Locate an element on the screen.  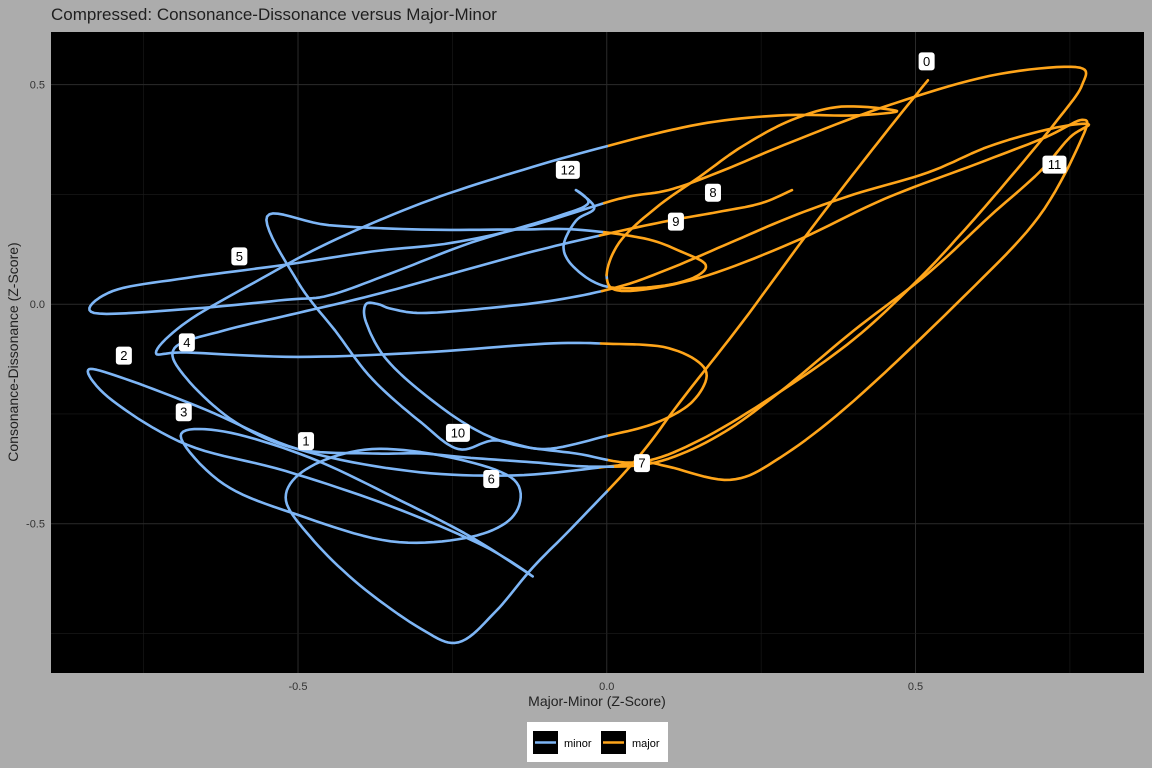
point-label: 7 is located at coordinates (641, 463).